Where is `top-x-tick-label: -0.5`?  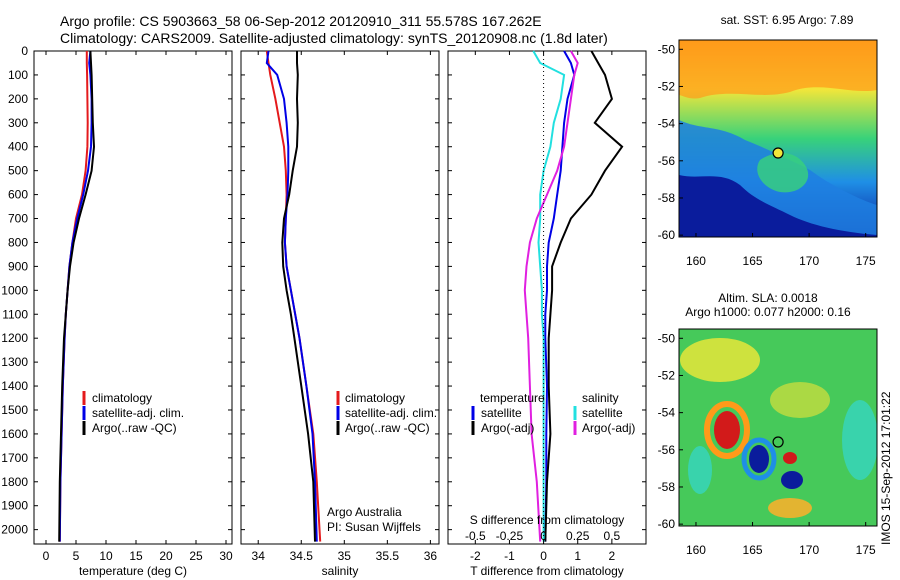 top-x-tick-label: -0.5 is located at coordinates (475, 536).